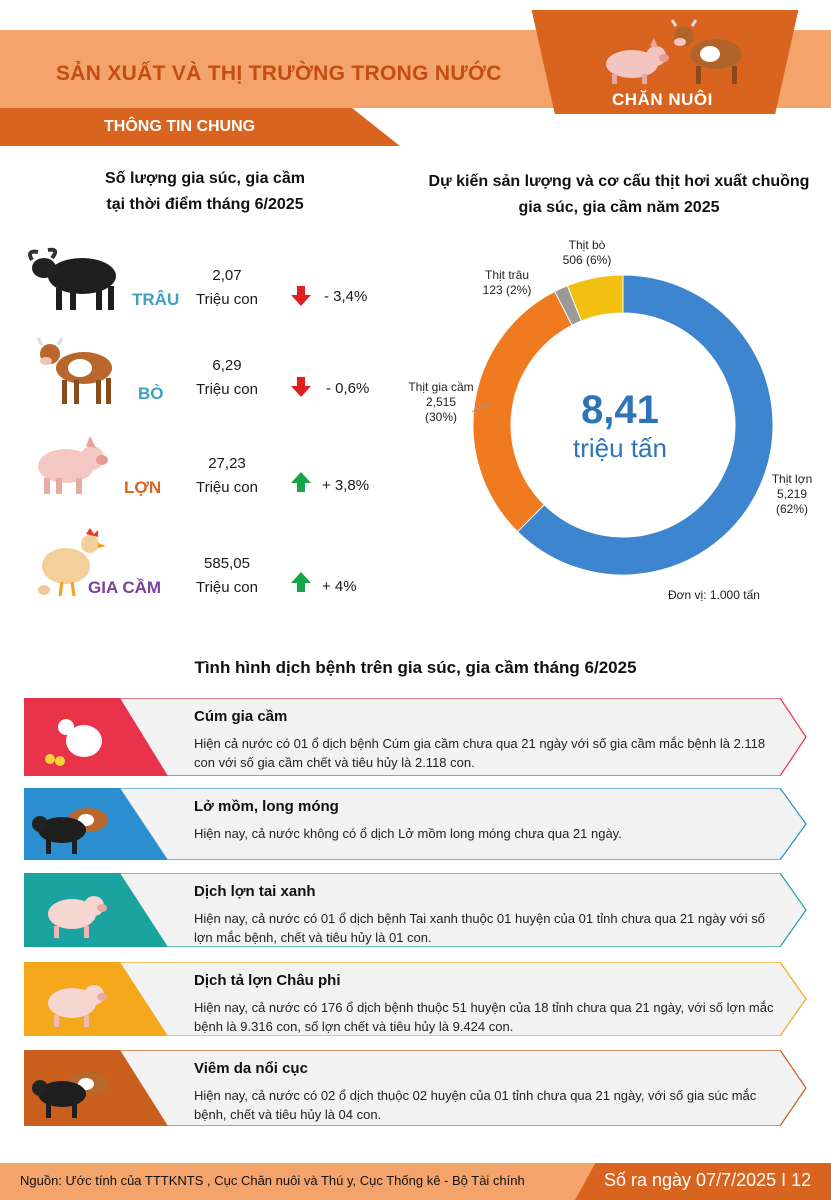 The width and height of the screenshot is (831, 1200). Describe the element at coordinates (674, 51) in the screenshot. I see `pig-cow-icon` at that location.